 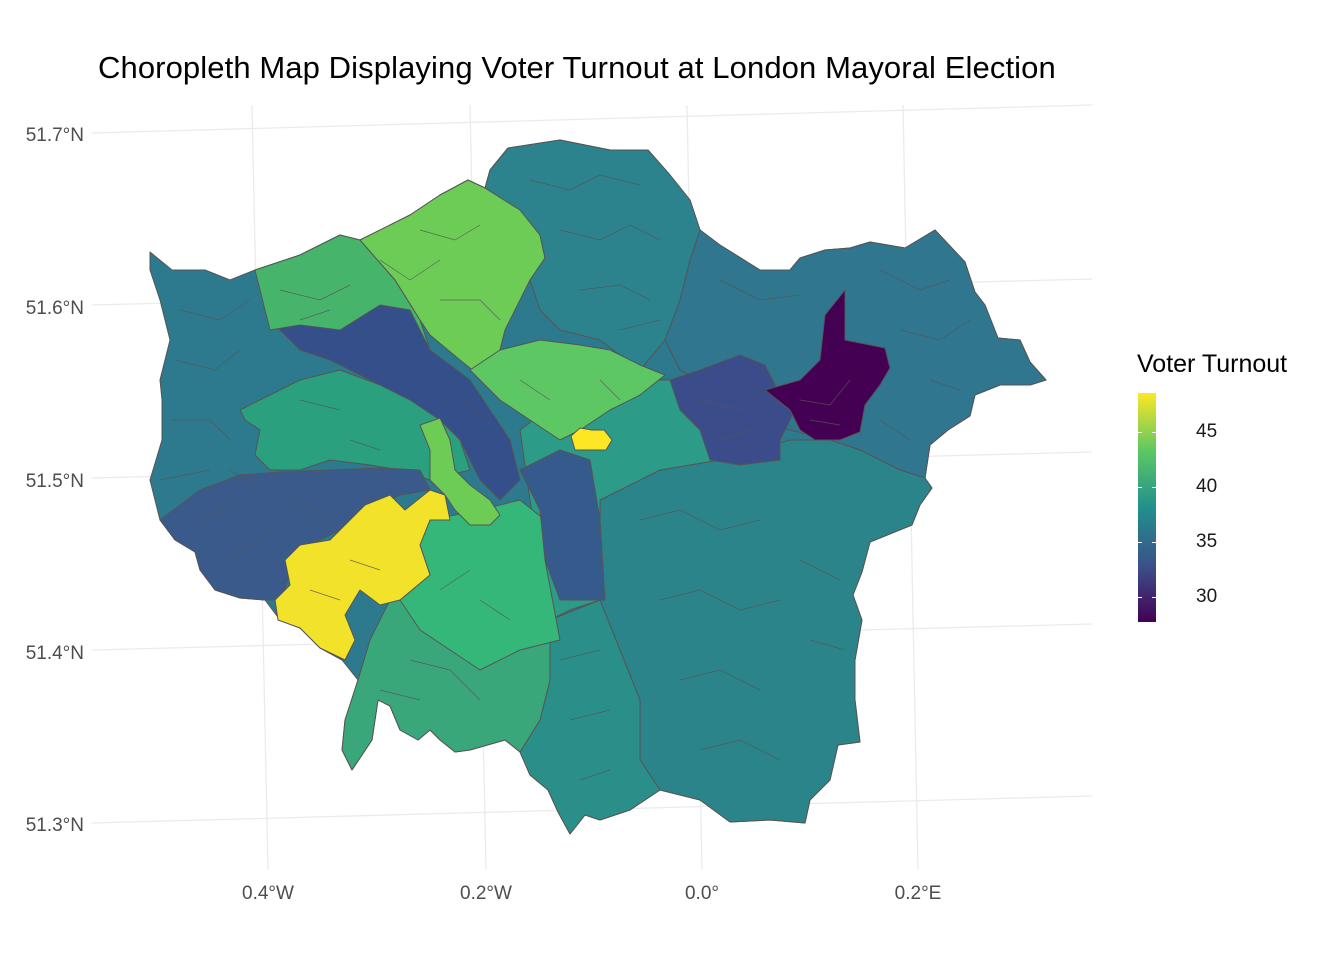 What do you see at coordinates (827, 365) in the screenshot?
I see `region-barking` at bounding box center [827, 365].